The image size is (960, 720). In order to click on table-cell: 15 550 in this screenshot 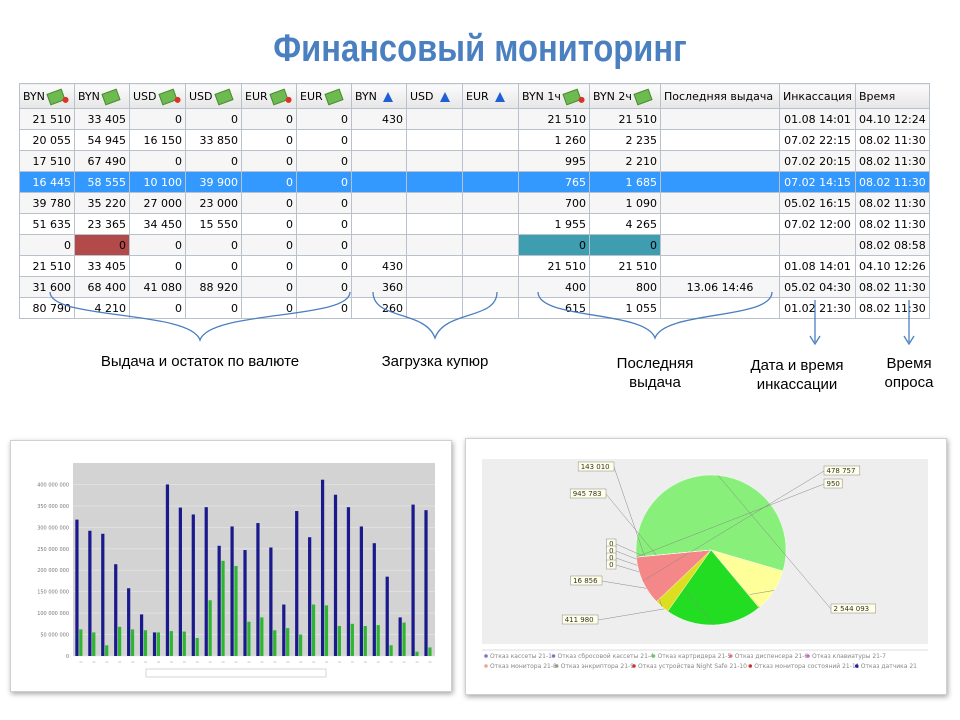, I will do `click(213, 224)`.